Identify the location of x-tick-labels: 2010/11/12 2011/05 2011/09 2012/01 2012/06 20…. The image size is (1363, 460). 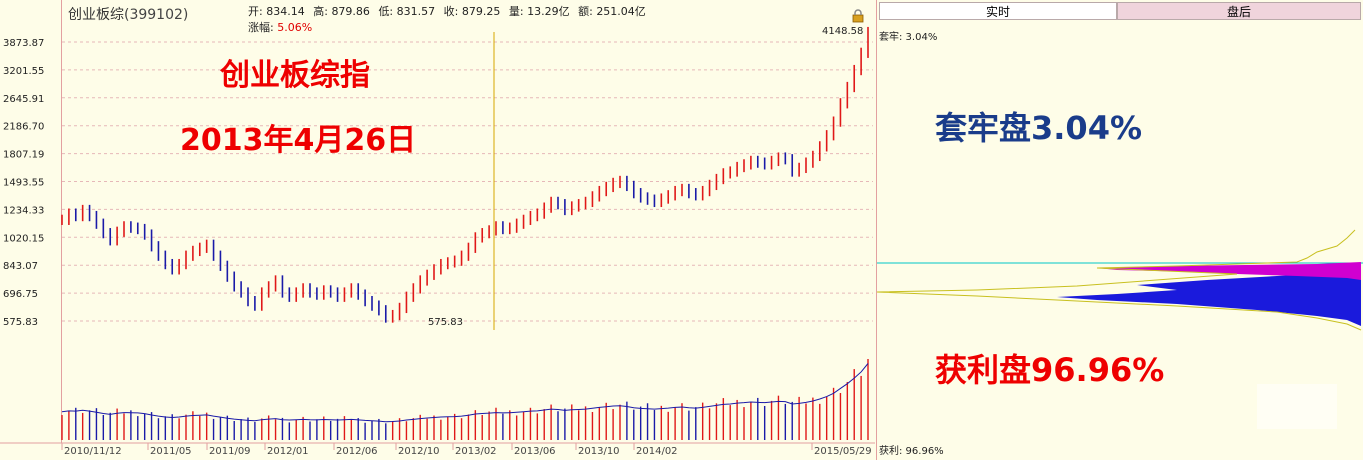
(468, 451).